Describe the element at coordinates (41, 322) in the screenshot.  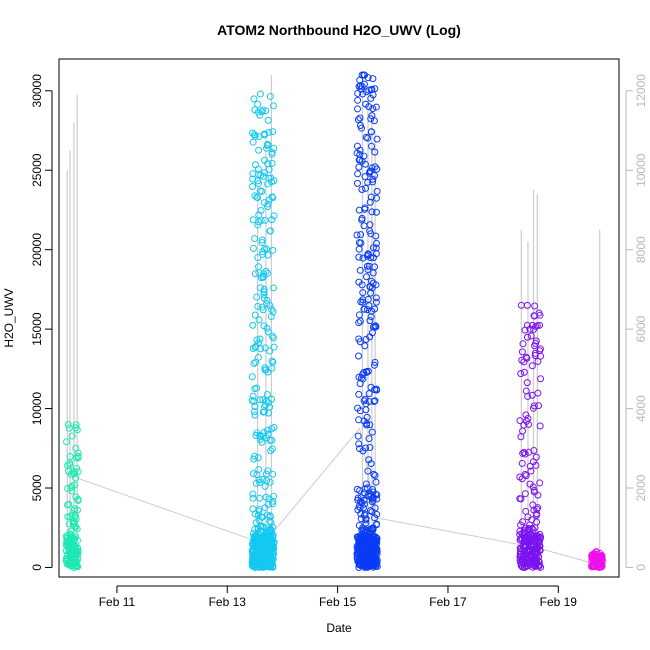
I see `y-axis: 0 5000 10000 15000 20000 25000 30000` at that location.